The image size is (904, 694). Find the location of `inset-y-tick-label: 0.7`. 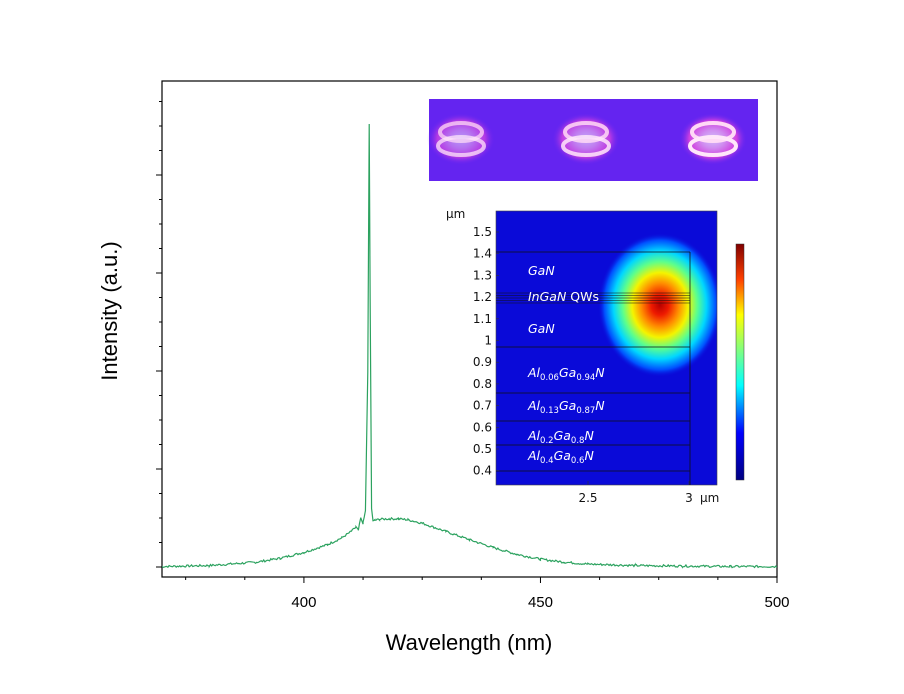

inset-y-tick-label: 0.7 is located at coordinates (482, 406).